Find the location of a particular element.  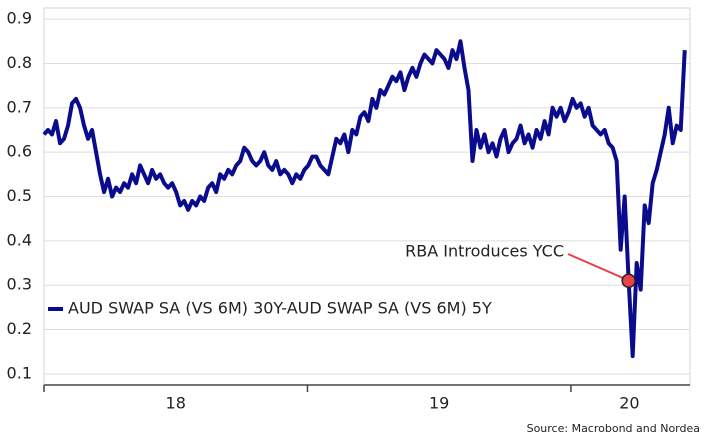

y-tick-label: 0.2 is located at coordinates (19, 328).